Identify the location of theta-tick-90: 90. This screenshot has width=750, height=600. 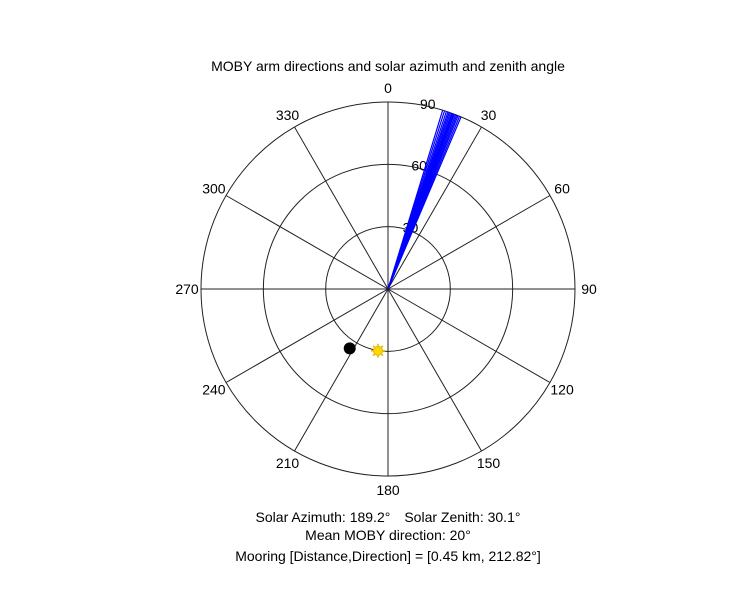
(589, 289).